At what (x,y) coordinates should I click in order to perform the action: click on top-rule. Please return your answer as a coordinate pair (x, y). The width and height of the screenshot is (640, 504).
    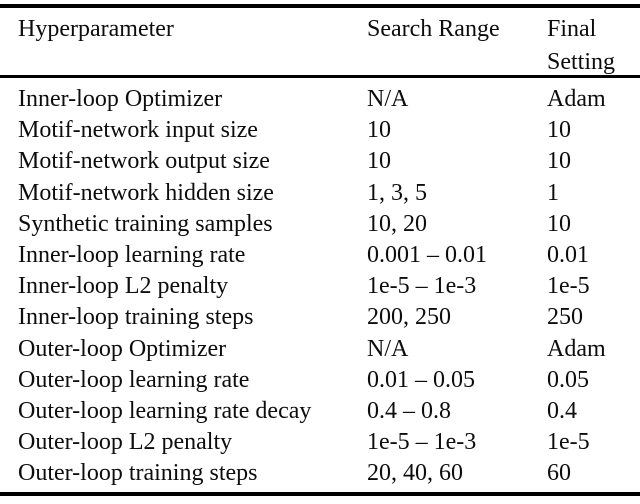
    Looking at the image, I should click on (320, 6).